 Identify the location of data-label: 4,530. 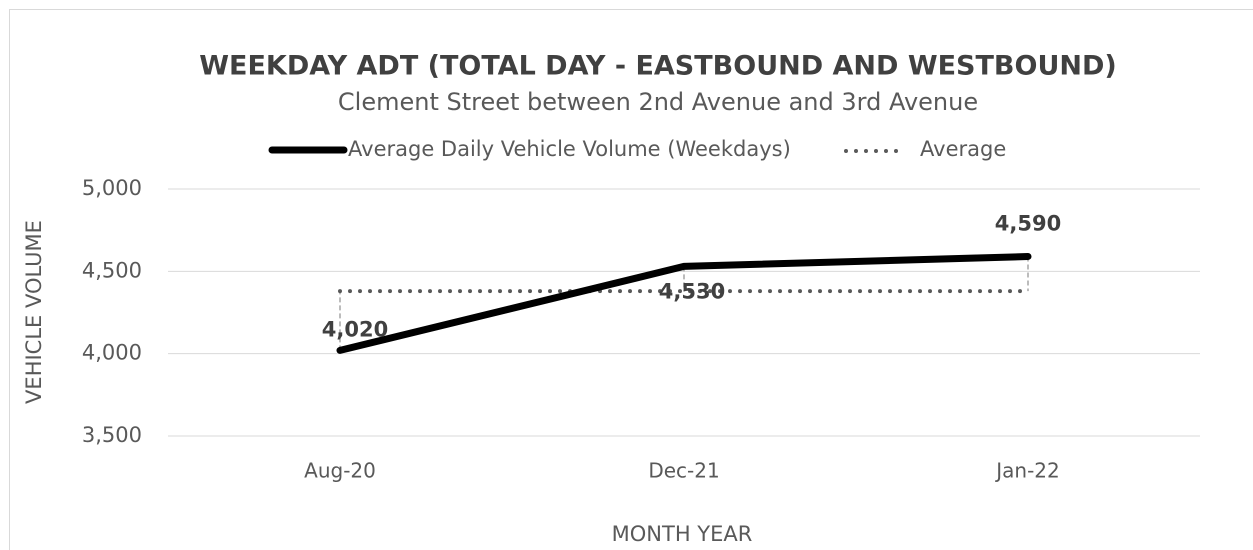
(692, 291).